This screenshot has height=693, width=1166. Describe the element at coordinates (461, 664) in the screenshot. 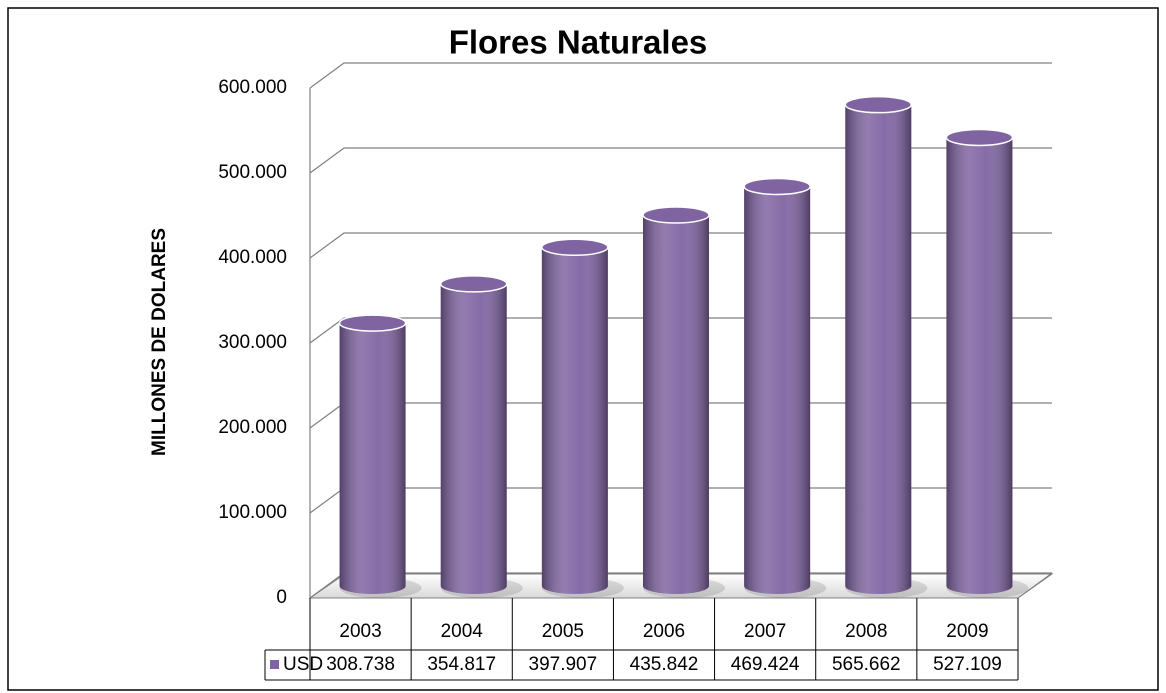

I see `data-label: 354.817` at that location.